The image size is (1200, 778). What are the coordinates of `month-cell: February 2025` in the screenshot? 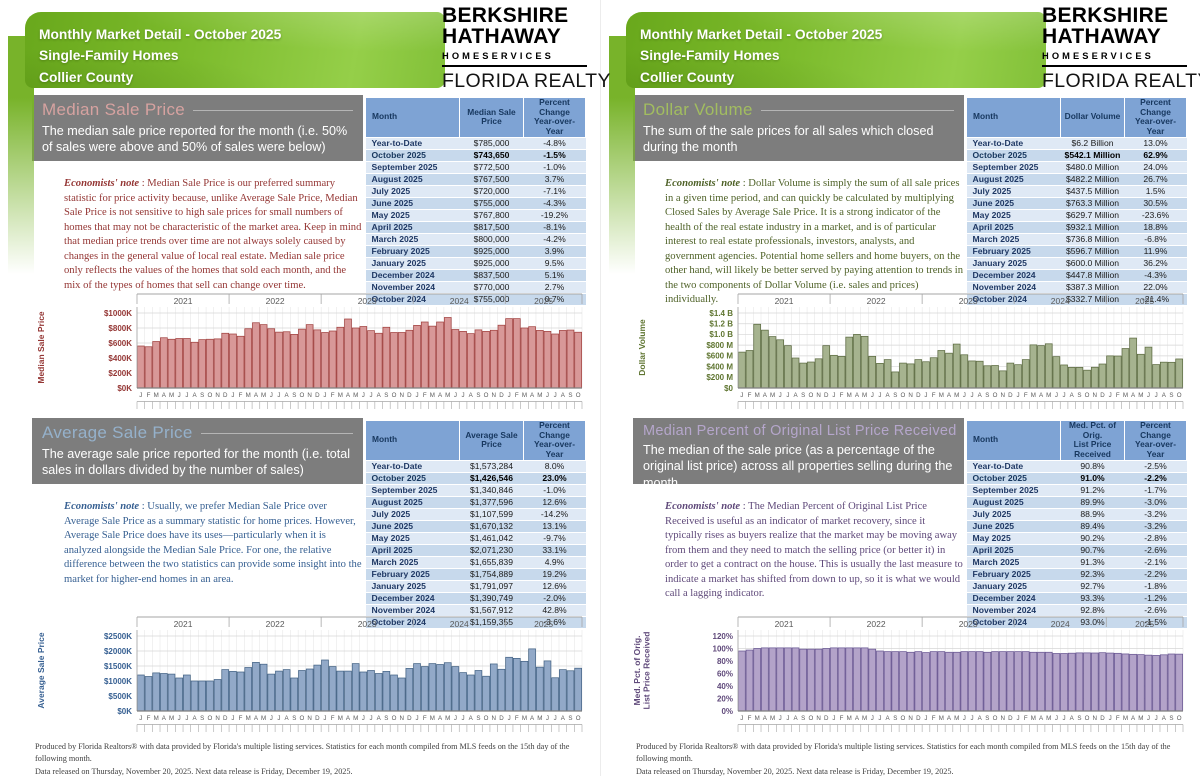 It's located at (1013, 574).